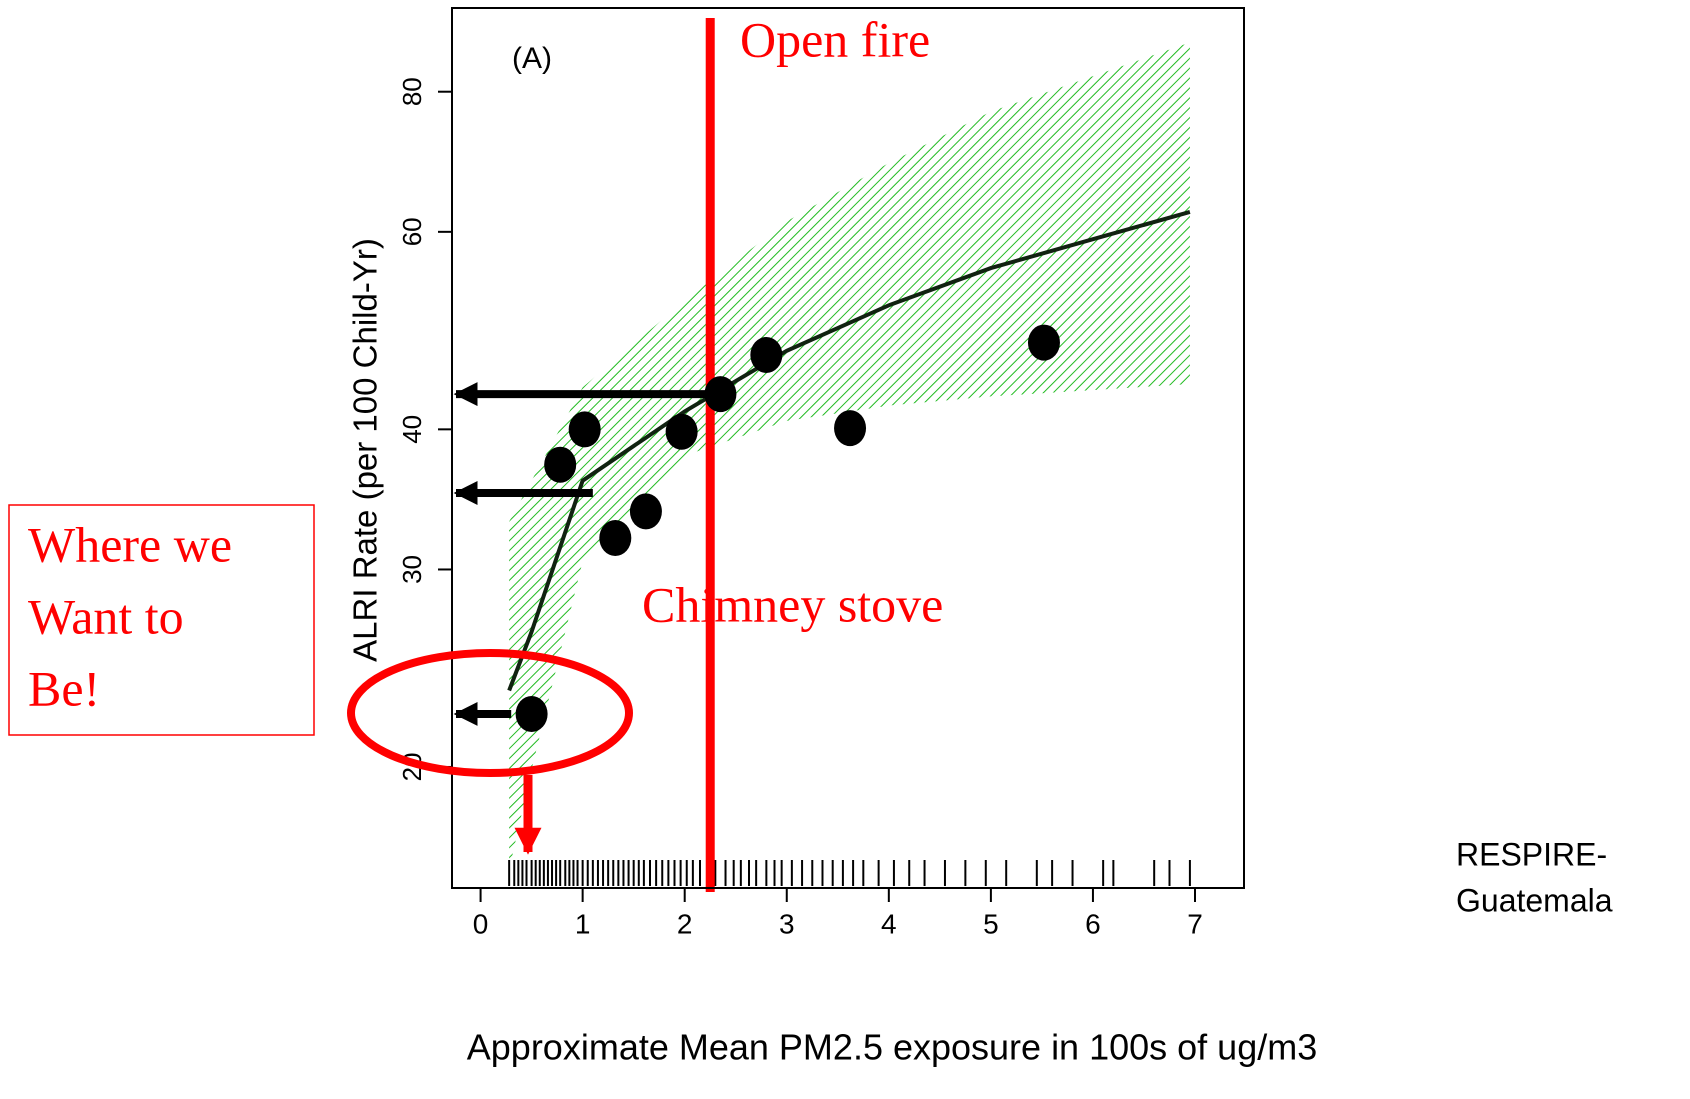 Image resolution: width=1690 pixels, height=1099 pixels. What do you see at coordinates (1093, 923) in the screenshot?
I see `x-tick-label: 6` at bounding box center [1093, 923].